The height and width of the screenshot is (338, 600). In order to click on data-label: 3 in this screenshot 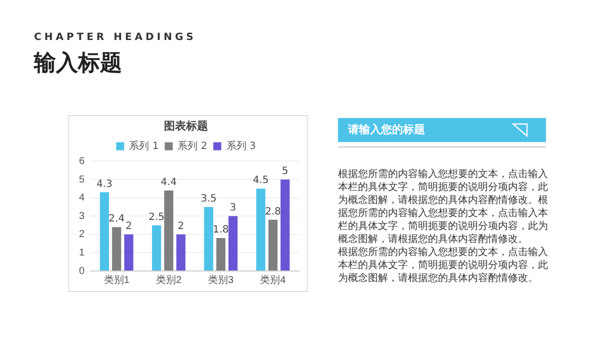, I will do `click(233, 208)`.